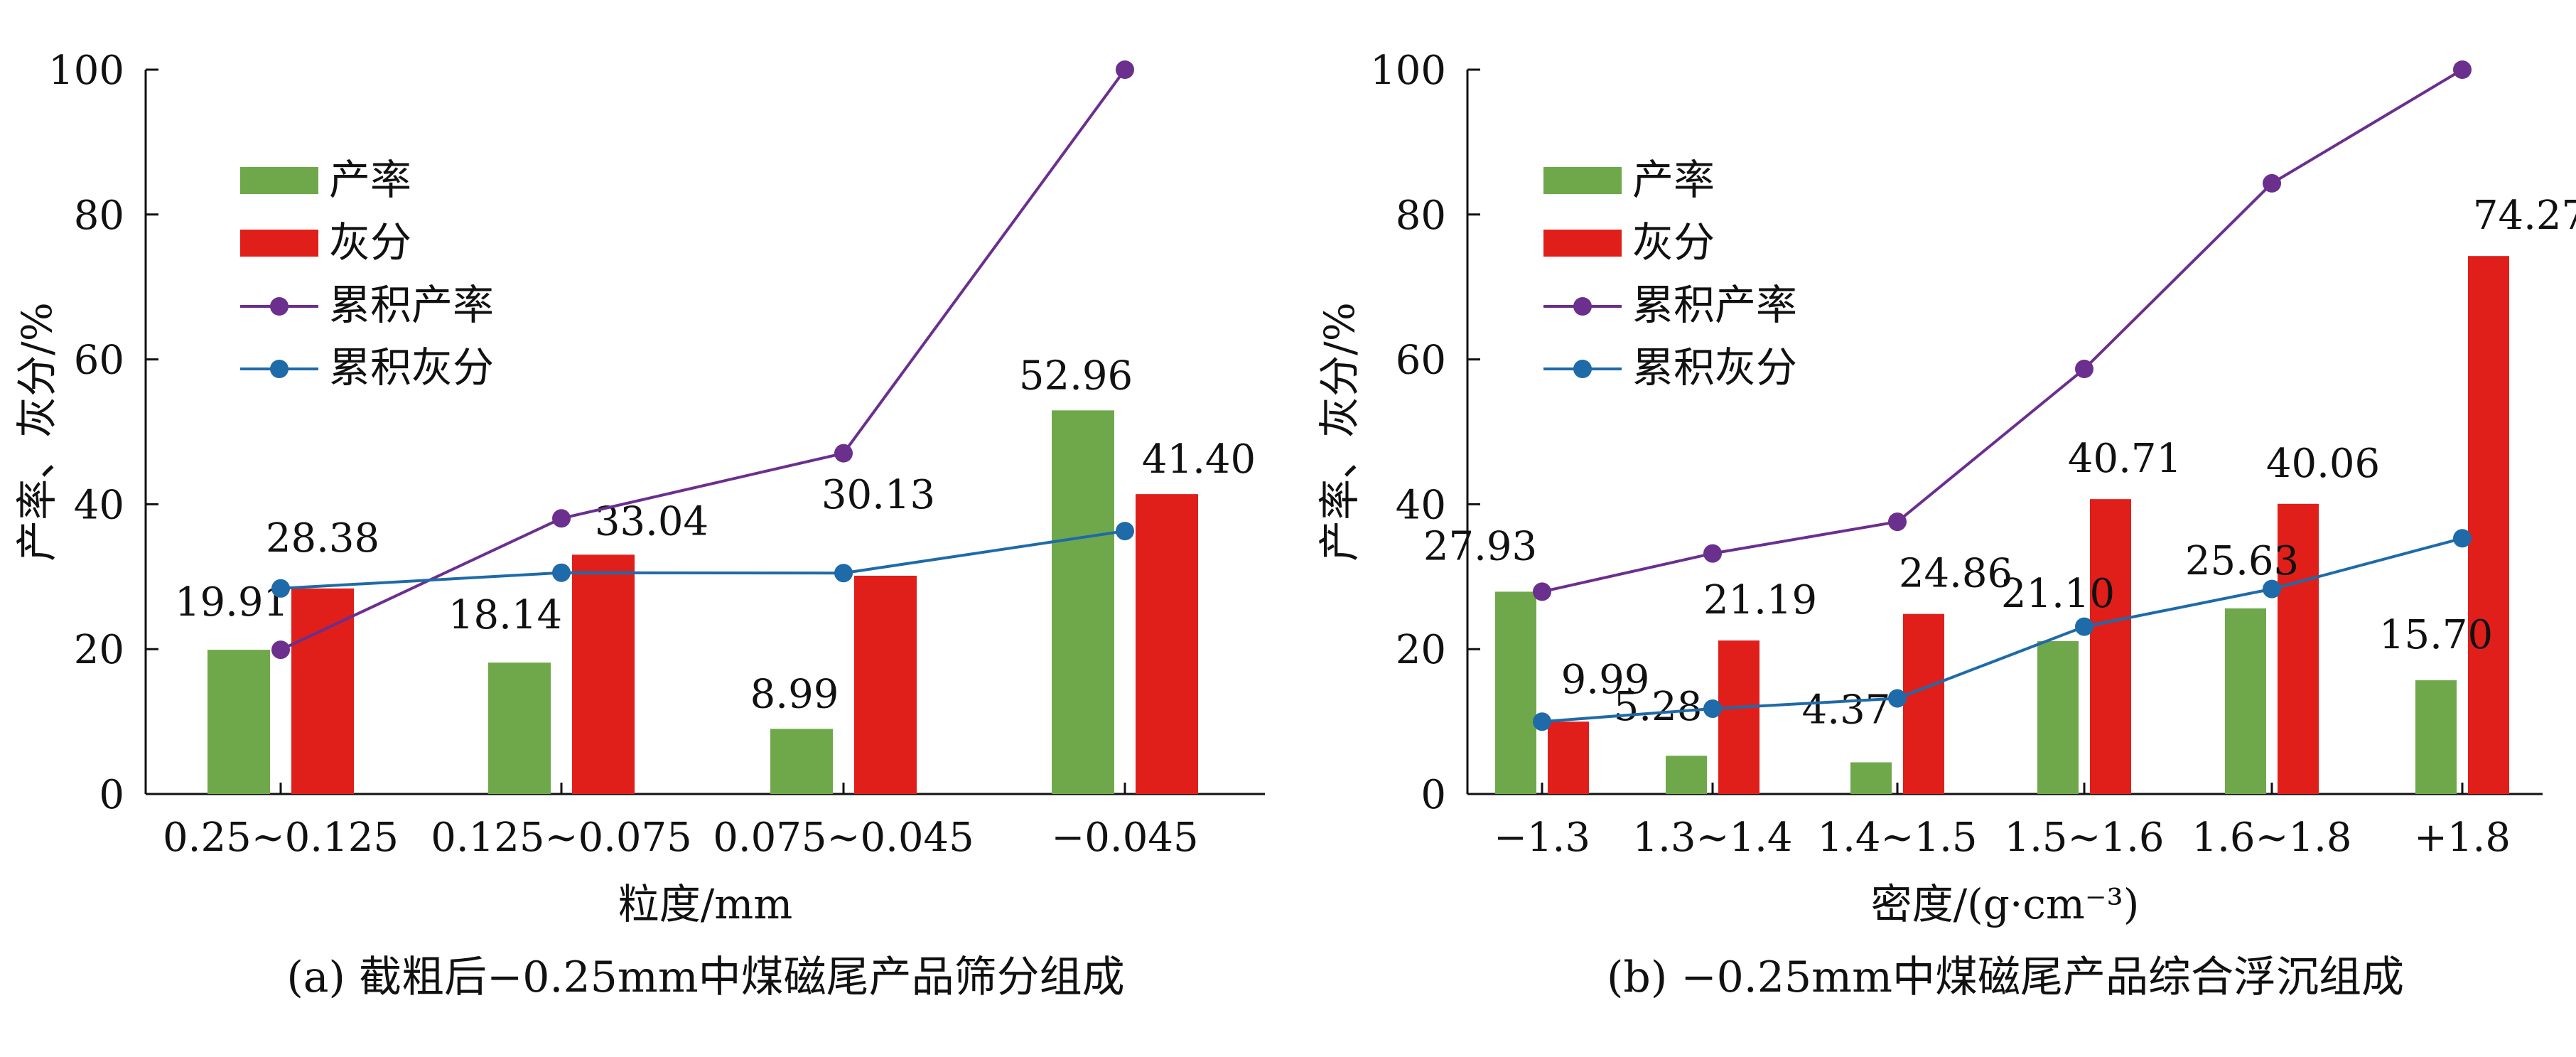 This screenshot has width=2576, height=1057. Describe the element at coordinates (878, 495) in the screenshot. I see `data-label-ash: 30.13` at that location.